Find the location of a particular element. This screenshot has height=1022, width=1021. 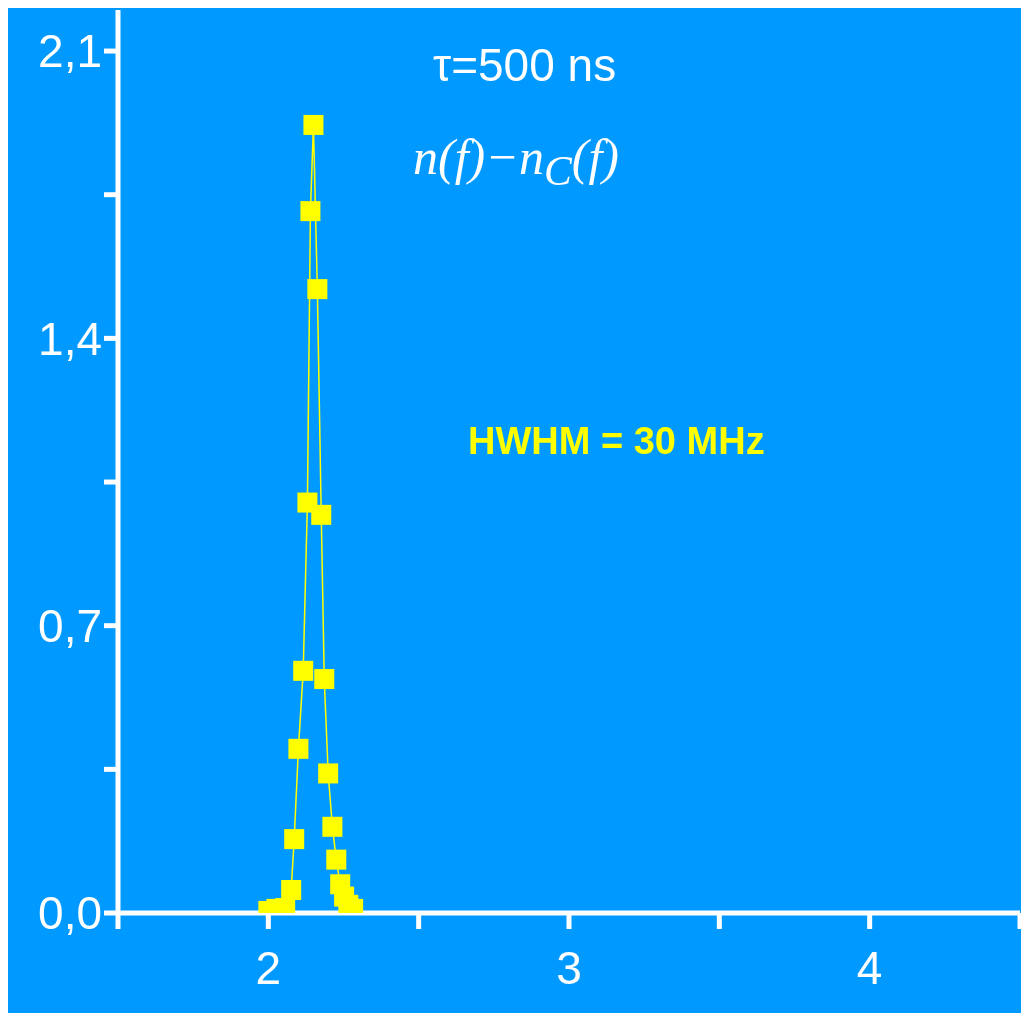

x-tick-label: 2 is located at coordinates (268, 967).